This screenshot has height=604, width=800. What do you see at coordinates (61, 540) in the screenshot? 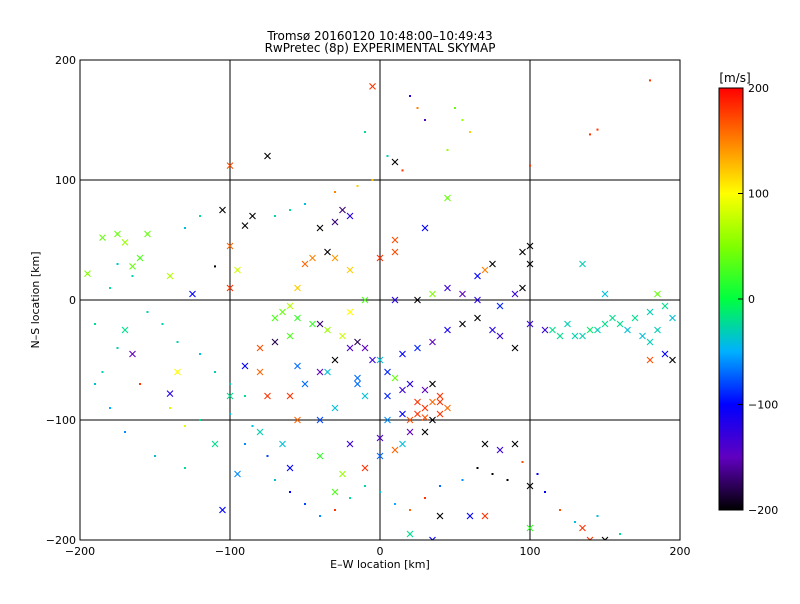
I see `y-tick-label: −200` at bounding box center [61, 540].